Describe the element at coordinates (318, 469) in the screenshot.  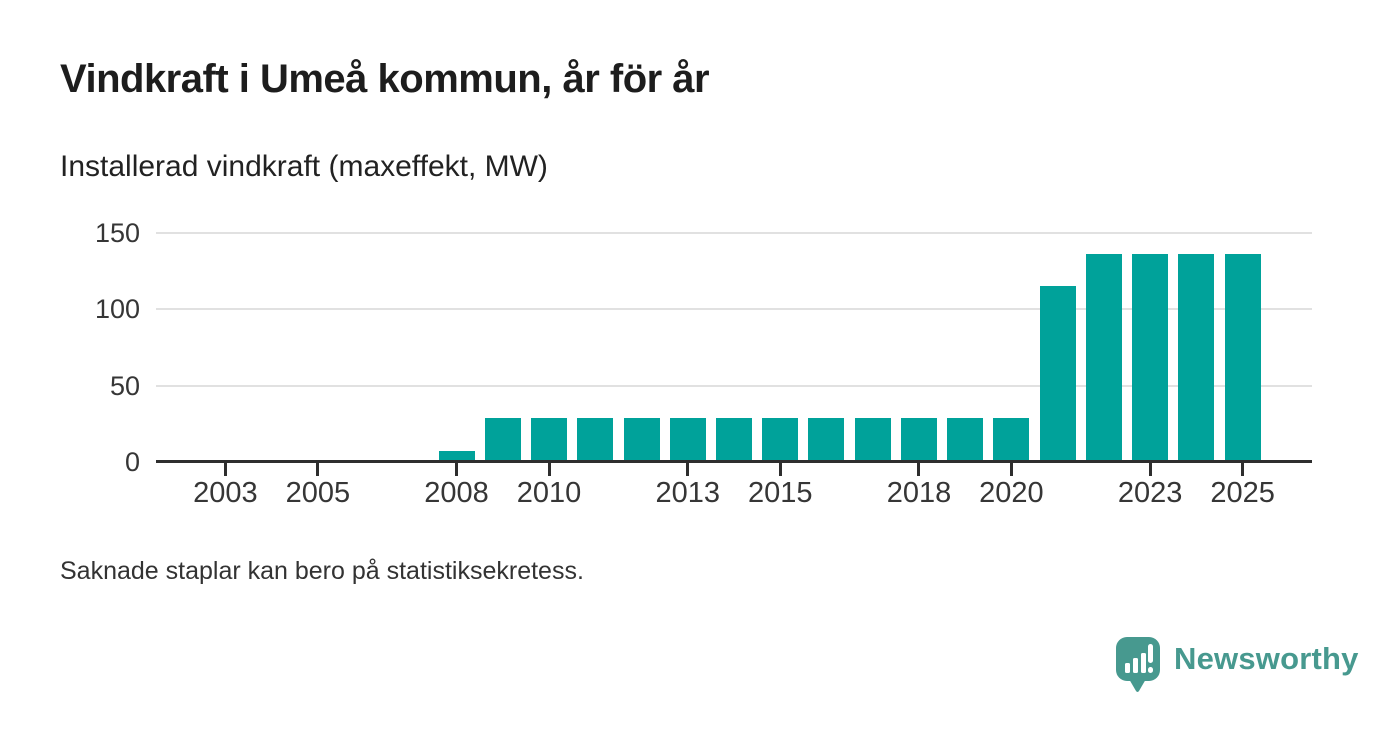
I see `x-axis-tick-2005` at that location.